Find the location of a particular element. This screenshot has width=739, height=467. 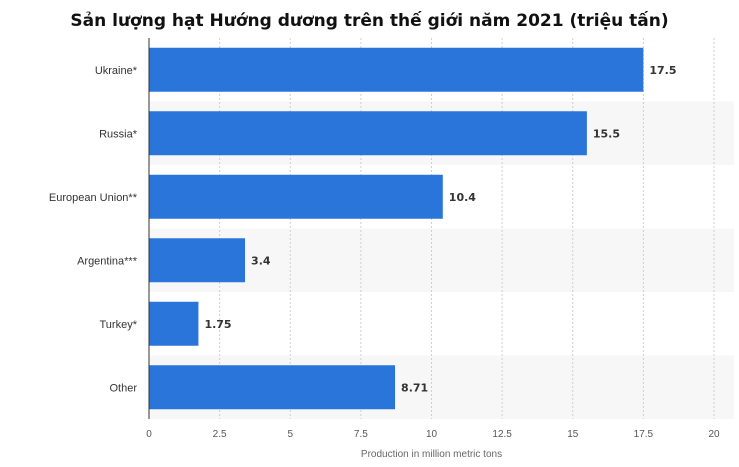

row-band is located at coordinates (441, 260).